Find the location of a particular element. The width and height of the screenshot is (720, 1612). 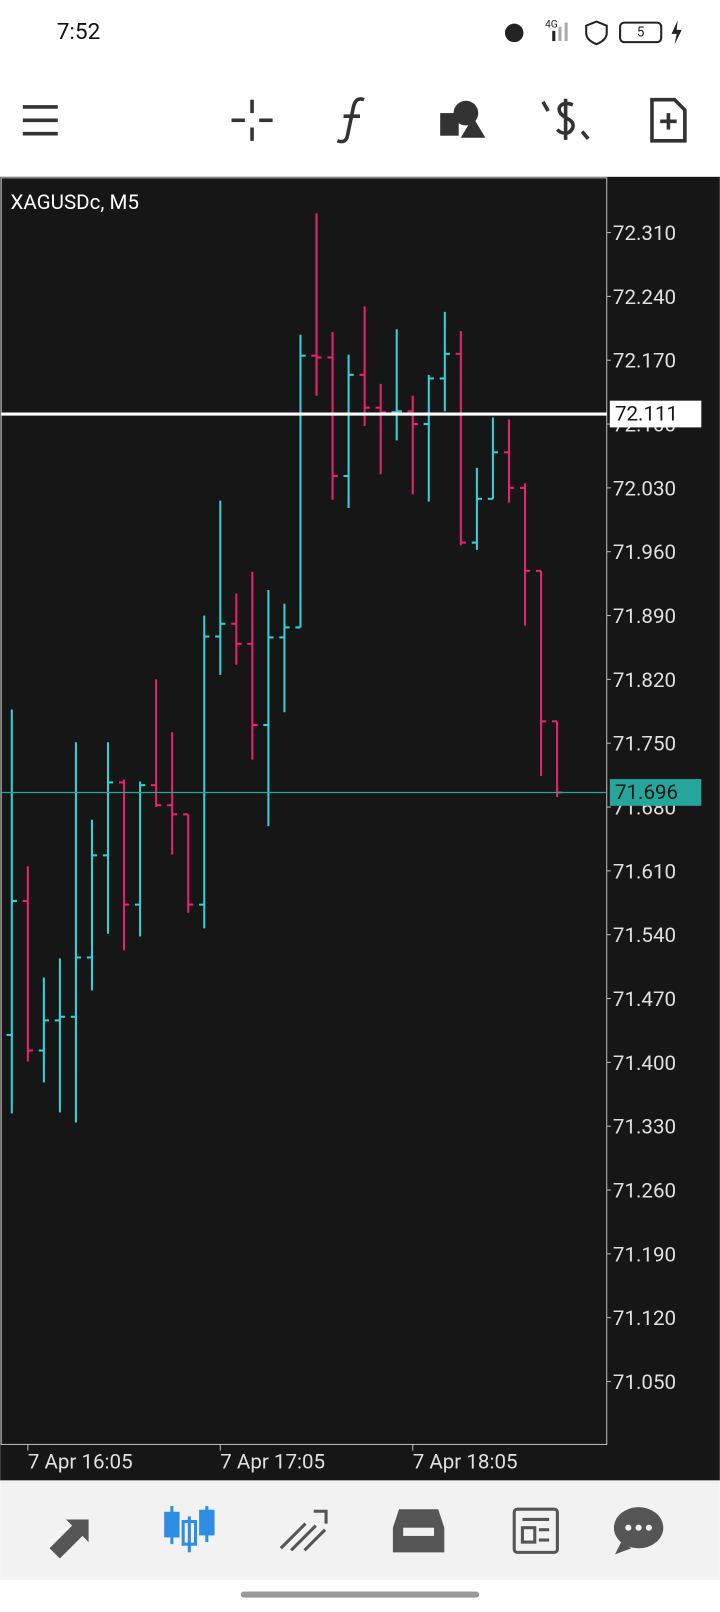

bottom-nav is located at coordinates (360, 1530).